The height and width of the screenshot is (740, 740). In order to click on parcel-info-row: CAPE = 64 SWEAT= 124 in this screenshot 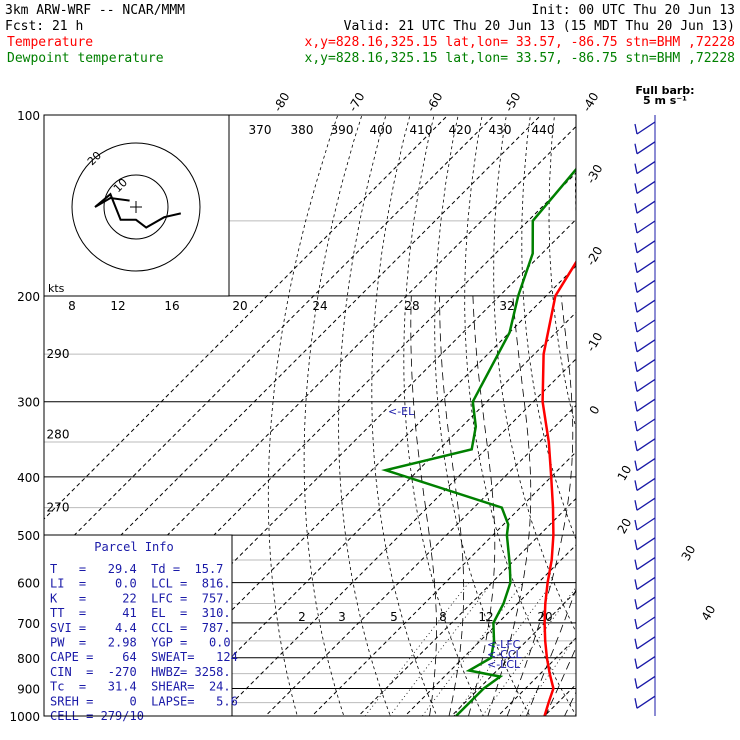, I will do `click(144, 657)`.